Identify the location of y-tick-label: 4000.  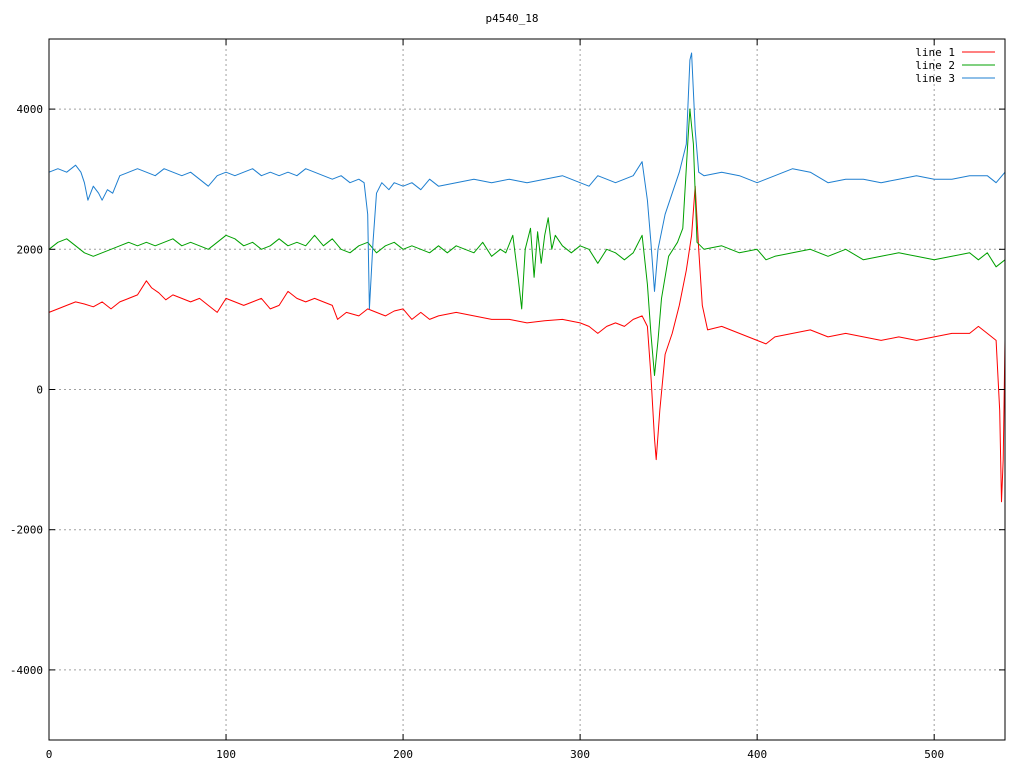
(30, 109).